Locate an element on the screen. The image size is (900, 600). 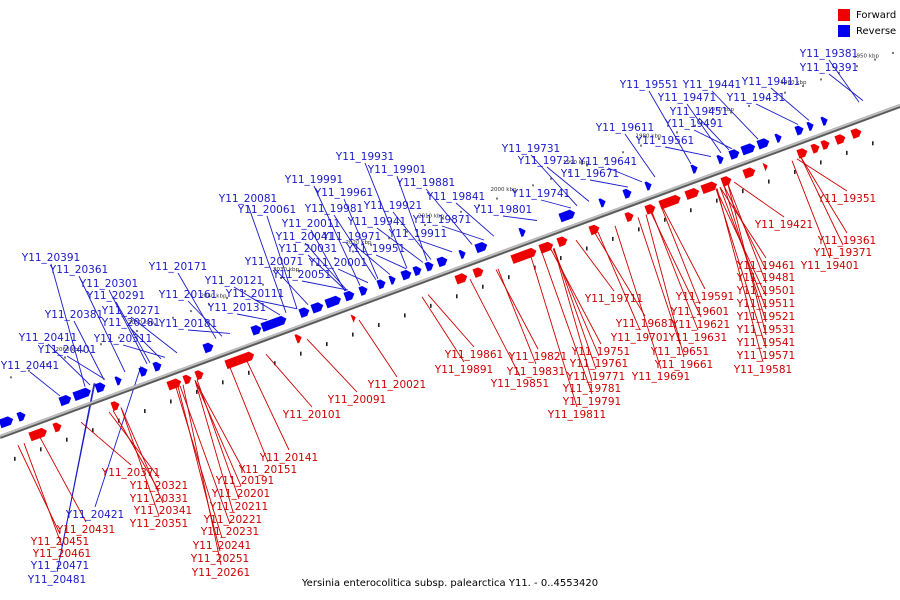
forward-gene-label: Y11_19581 is located at coordinates (762, 370).